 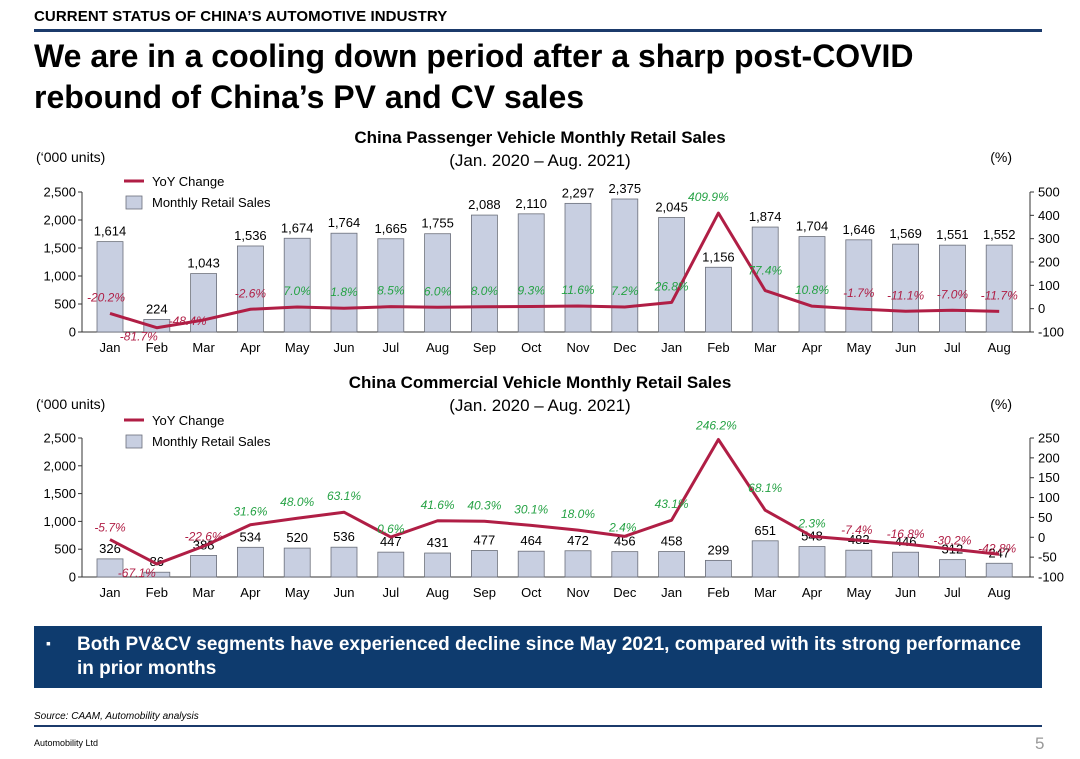 I want to click on yoy-data-label: 63.1%, so click(x=344, y=496).